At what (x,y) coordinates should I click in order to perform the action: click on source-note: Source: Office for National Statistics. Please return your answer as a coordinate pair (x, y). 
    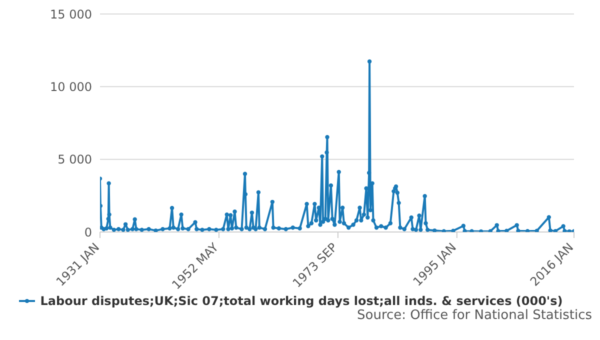
    Looking at the image, I should click on (474, 315).